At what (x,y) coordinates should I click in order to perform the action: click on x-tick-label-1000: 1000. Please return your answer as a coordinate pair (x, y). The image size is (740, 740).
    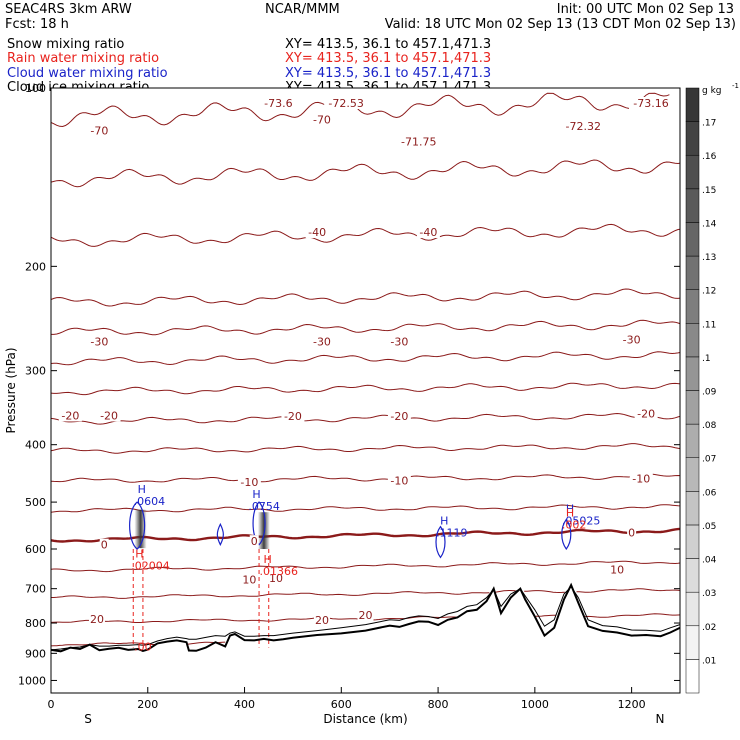
    Looking at the image, I should click on (535, 704).